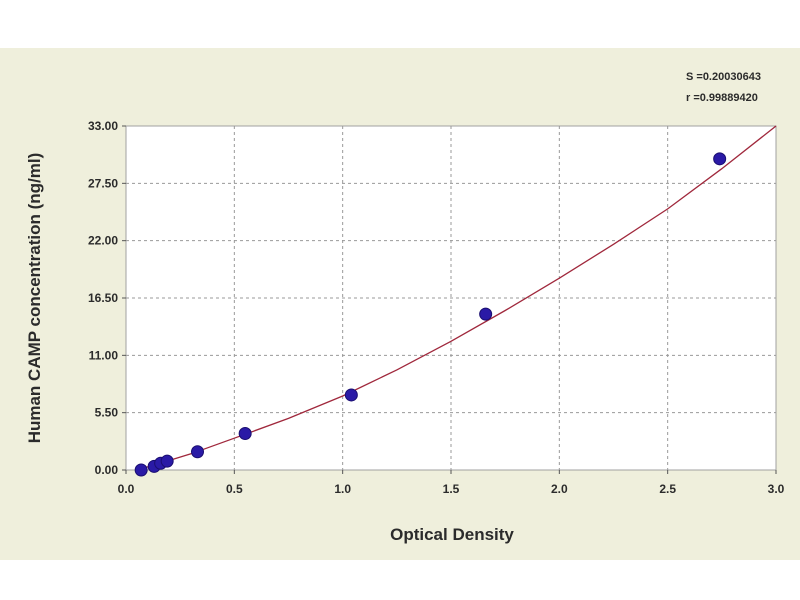 The height and width of the screenshot is (600, 800). What do you see at coordinates (103, 126) in the screenshot?
I see `y-tick-label: 33.00` at bounding box center [103, 126].